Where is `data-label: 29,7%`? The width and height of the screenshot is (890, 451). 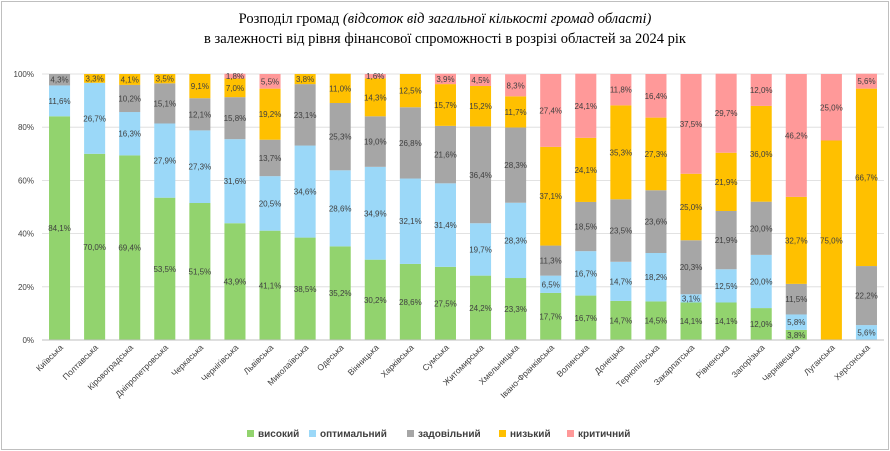 data-label: 29,7% is located at coordinates (726, 113).